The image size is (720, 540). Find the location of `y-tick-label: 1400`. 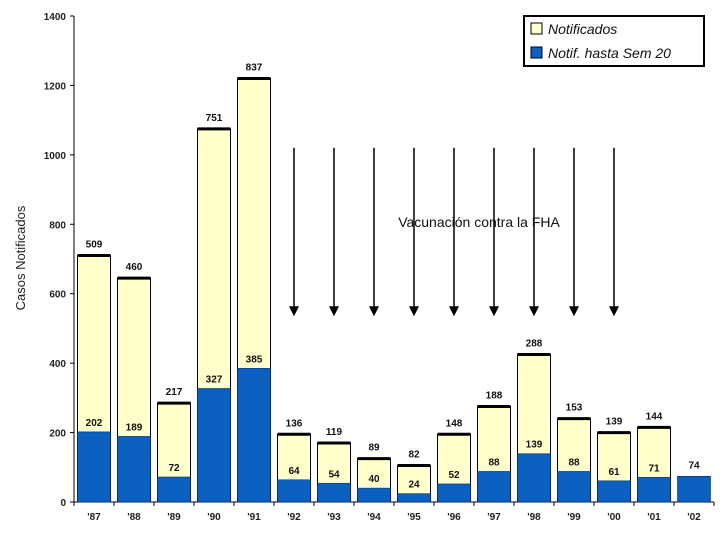

y-tick-label: 1400 is located at coordinates (55, 17).